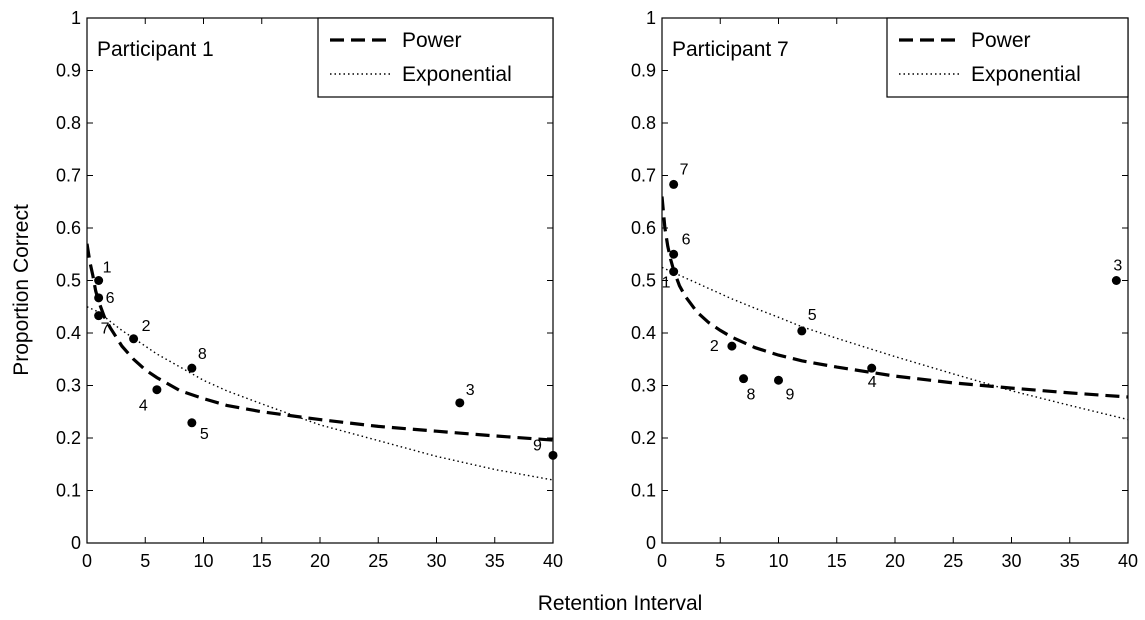  Describe the element at coordinates (895, 343) in the screenshot. I see `exponential-curve` at that location.